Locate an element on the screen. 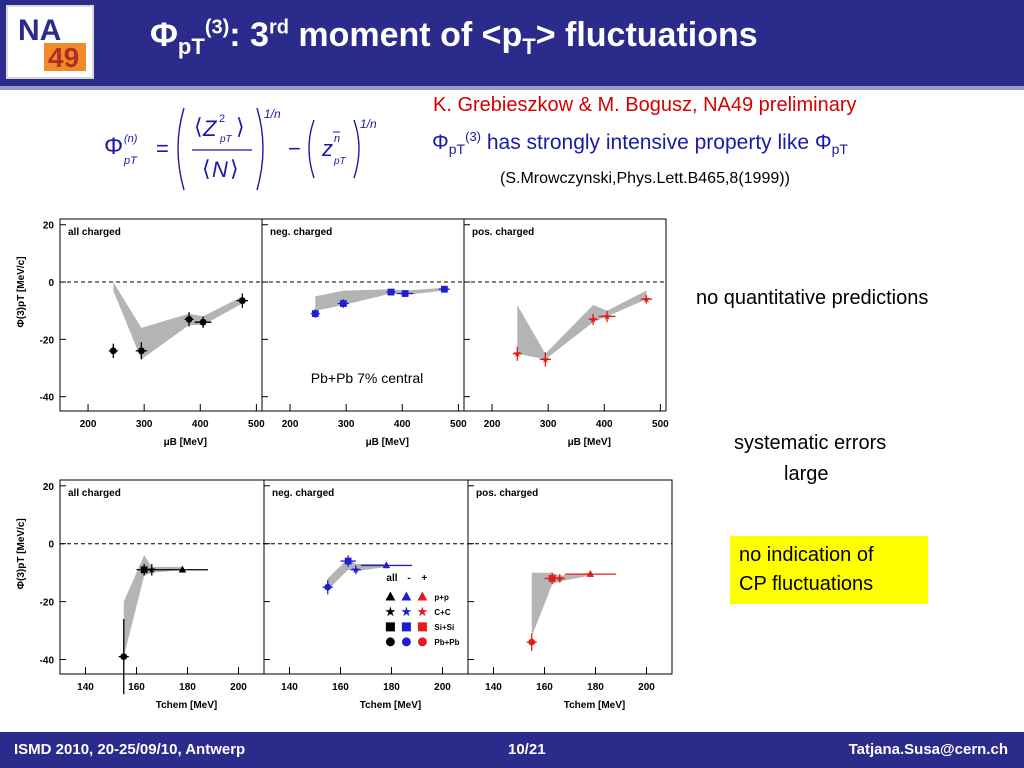 The width and height of the screenshot is (1024, 768). formula-Z: Z is located at coordinates (210, 128).